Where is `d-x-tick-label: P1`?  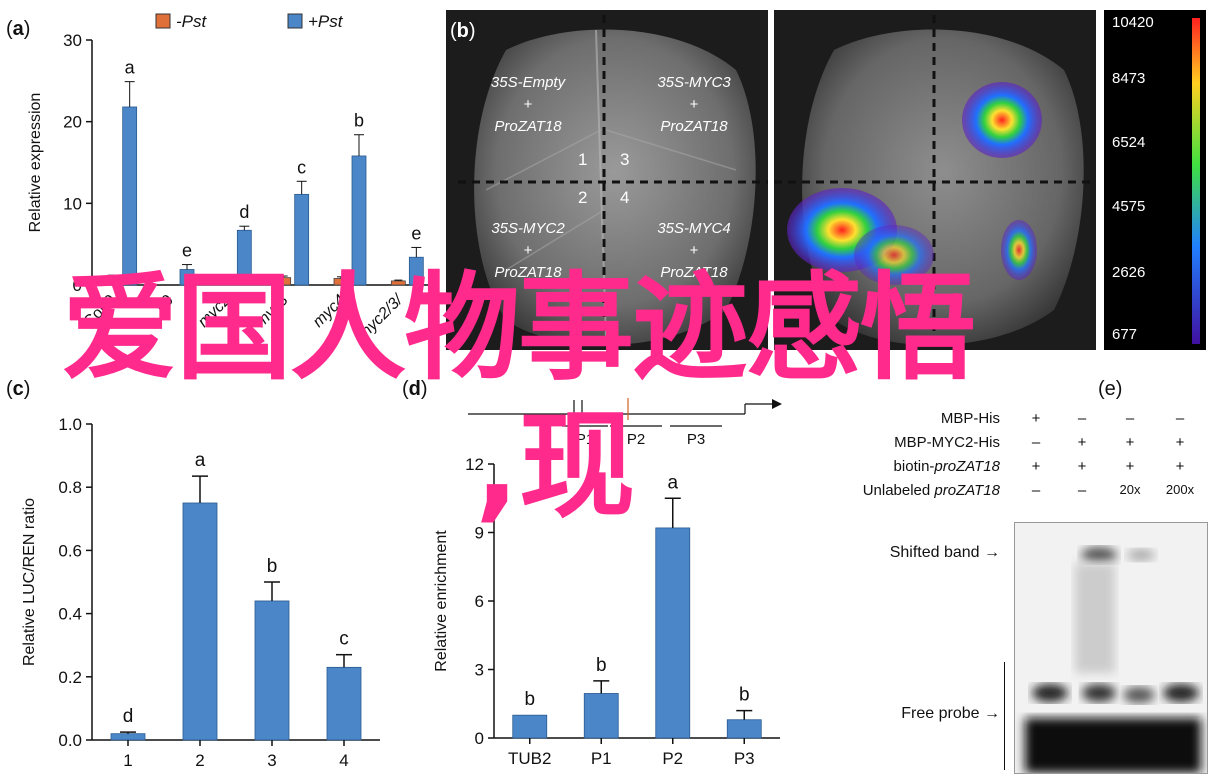
d-x-tick-label: P1 is located at coordinates (601, 758).